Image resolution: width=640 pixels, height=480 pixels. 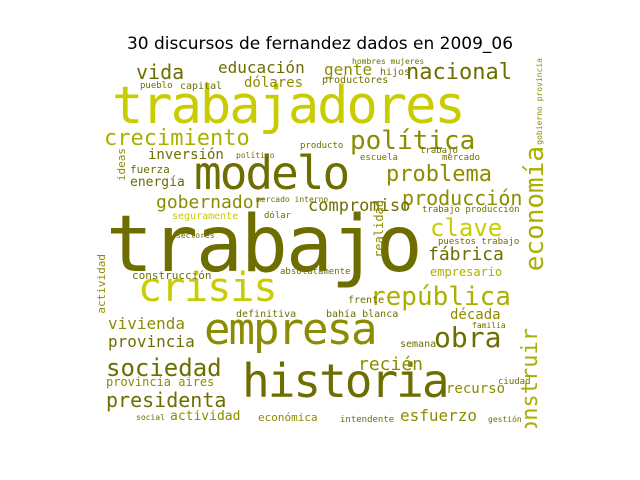 I want to click on word-mercado-interno: mercado interno, so click(x=292, y=199).